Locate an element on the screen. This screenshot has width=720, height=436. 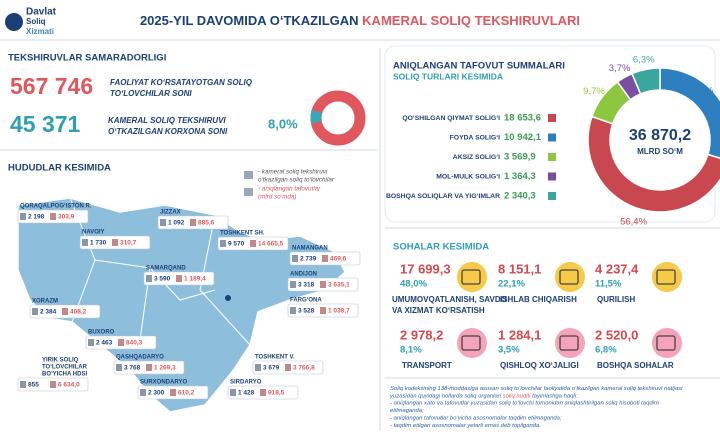
region-amount: 1 189,4 is located at coordinates (195, 279).